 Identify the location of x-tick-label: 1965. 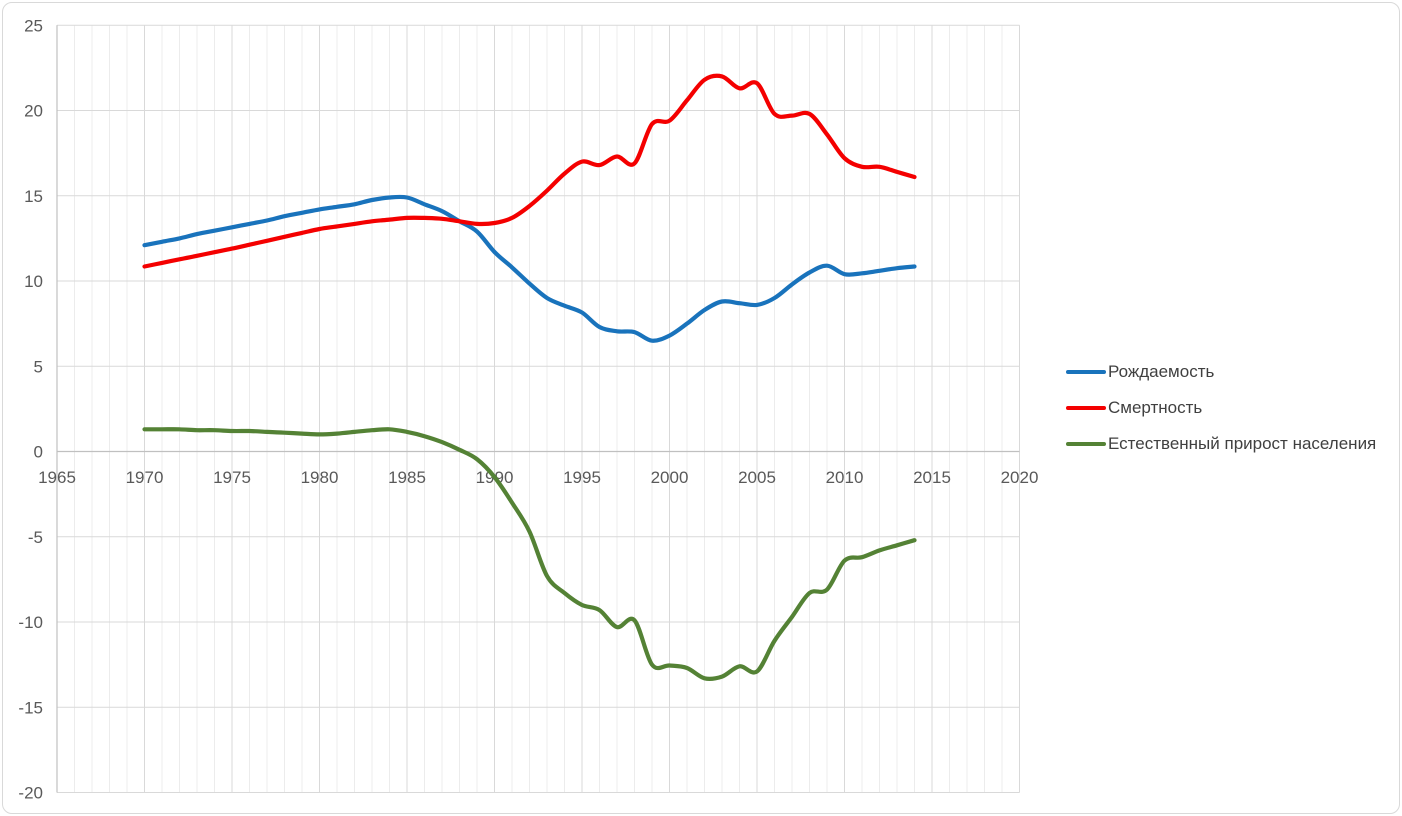
(57, 477).